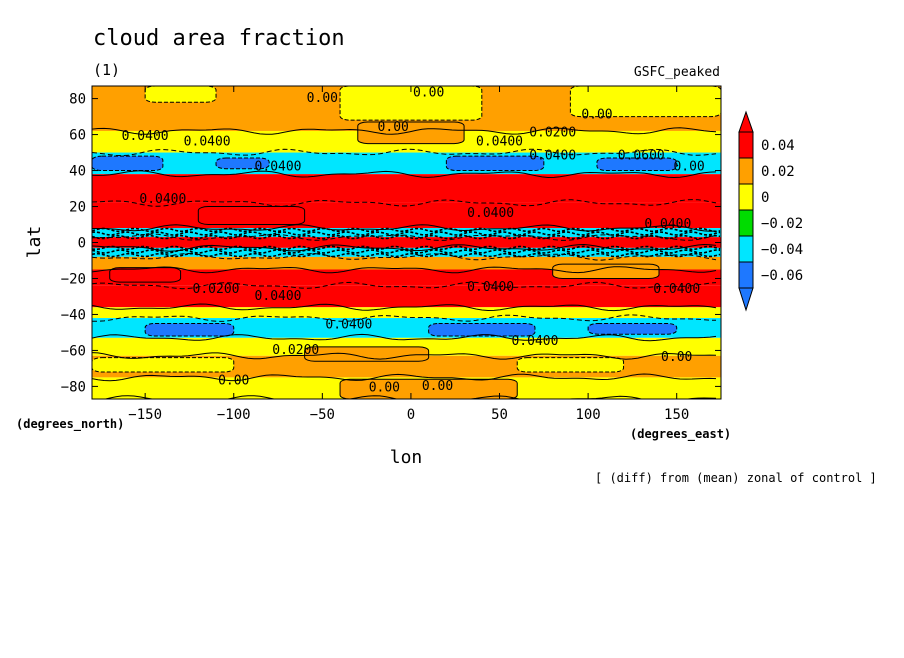  I want to click on contour-label-17: 0.0400, so click(490, 287).